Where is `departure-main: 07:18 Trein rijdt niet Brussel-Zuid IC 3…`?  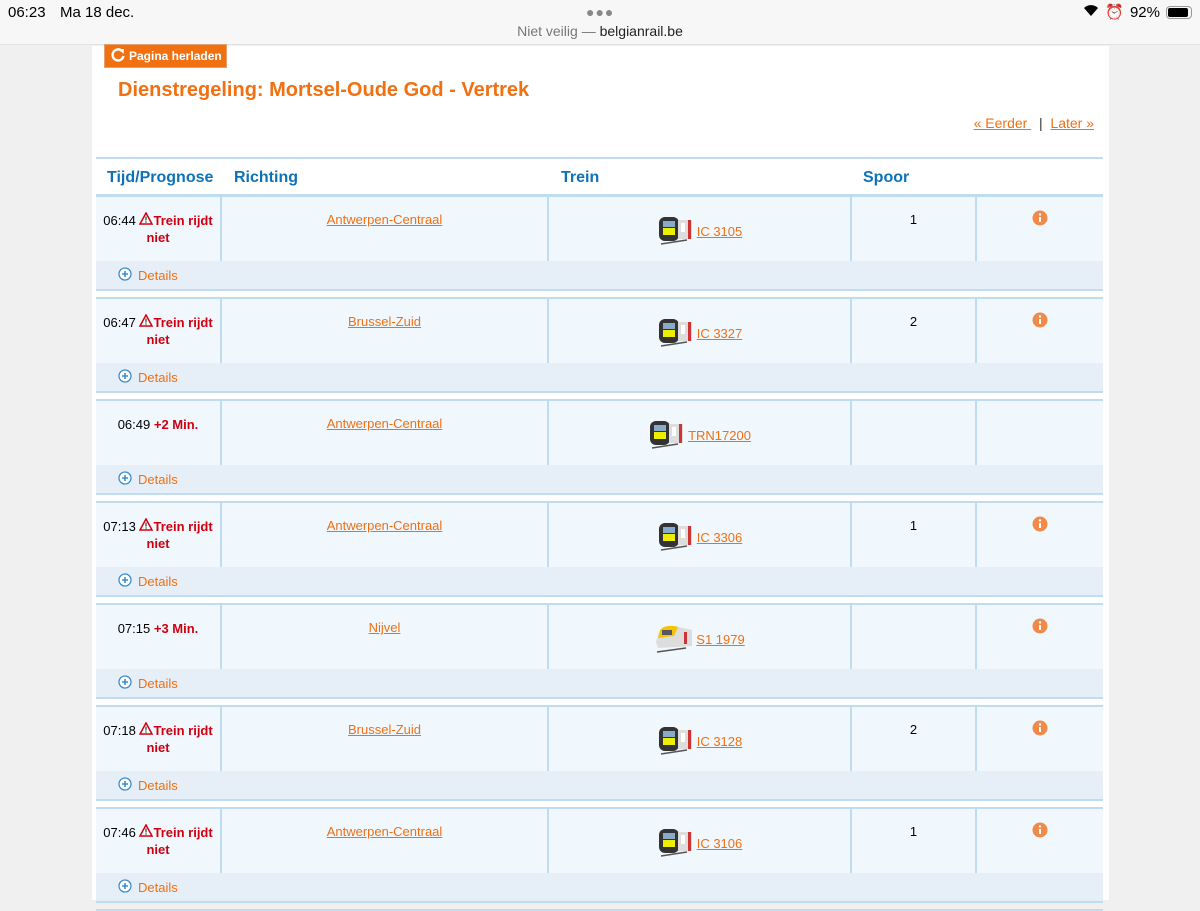
departure-main: 07:18 Trein rijdt niet Brussel-Zuid IC 3… is located at coordinates (599, 739).